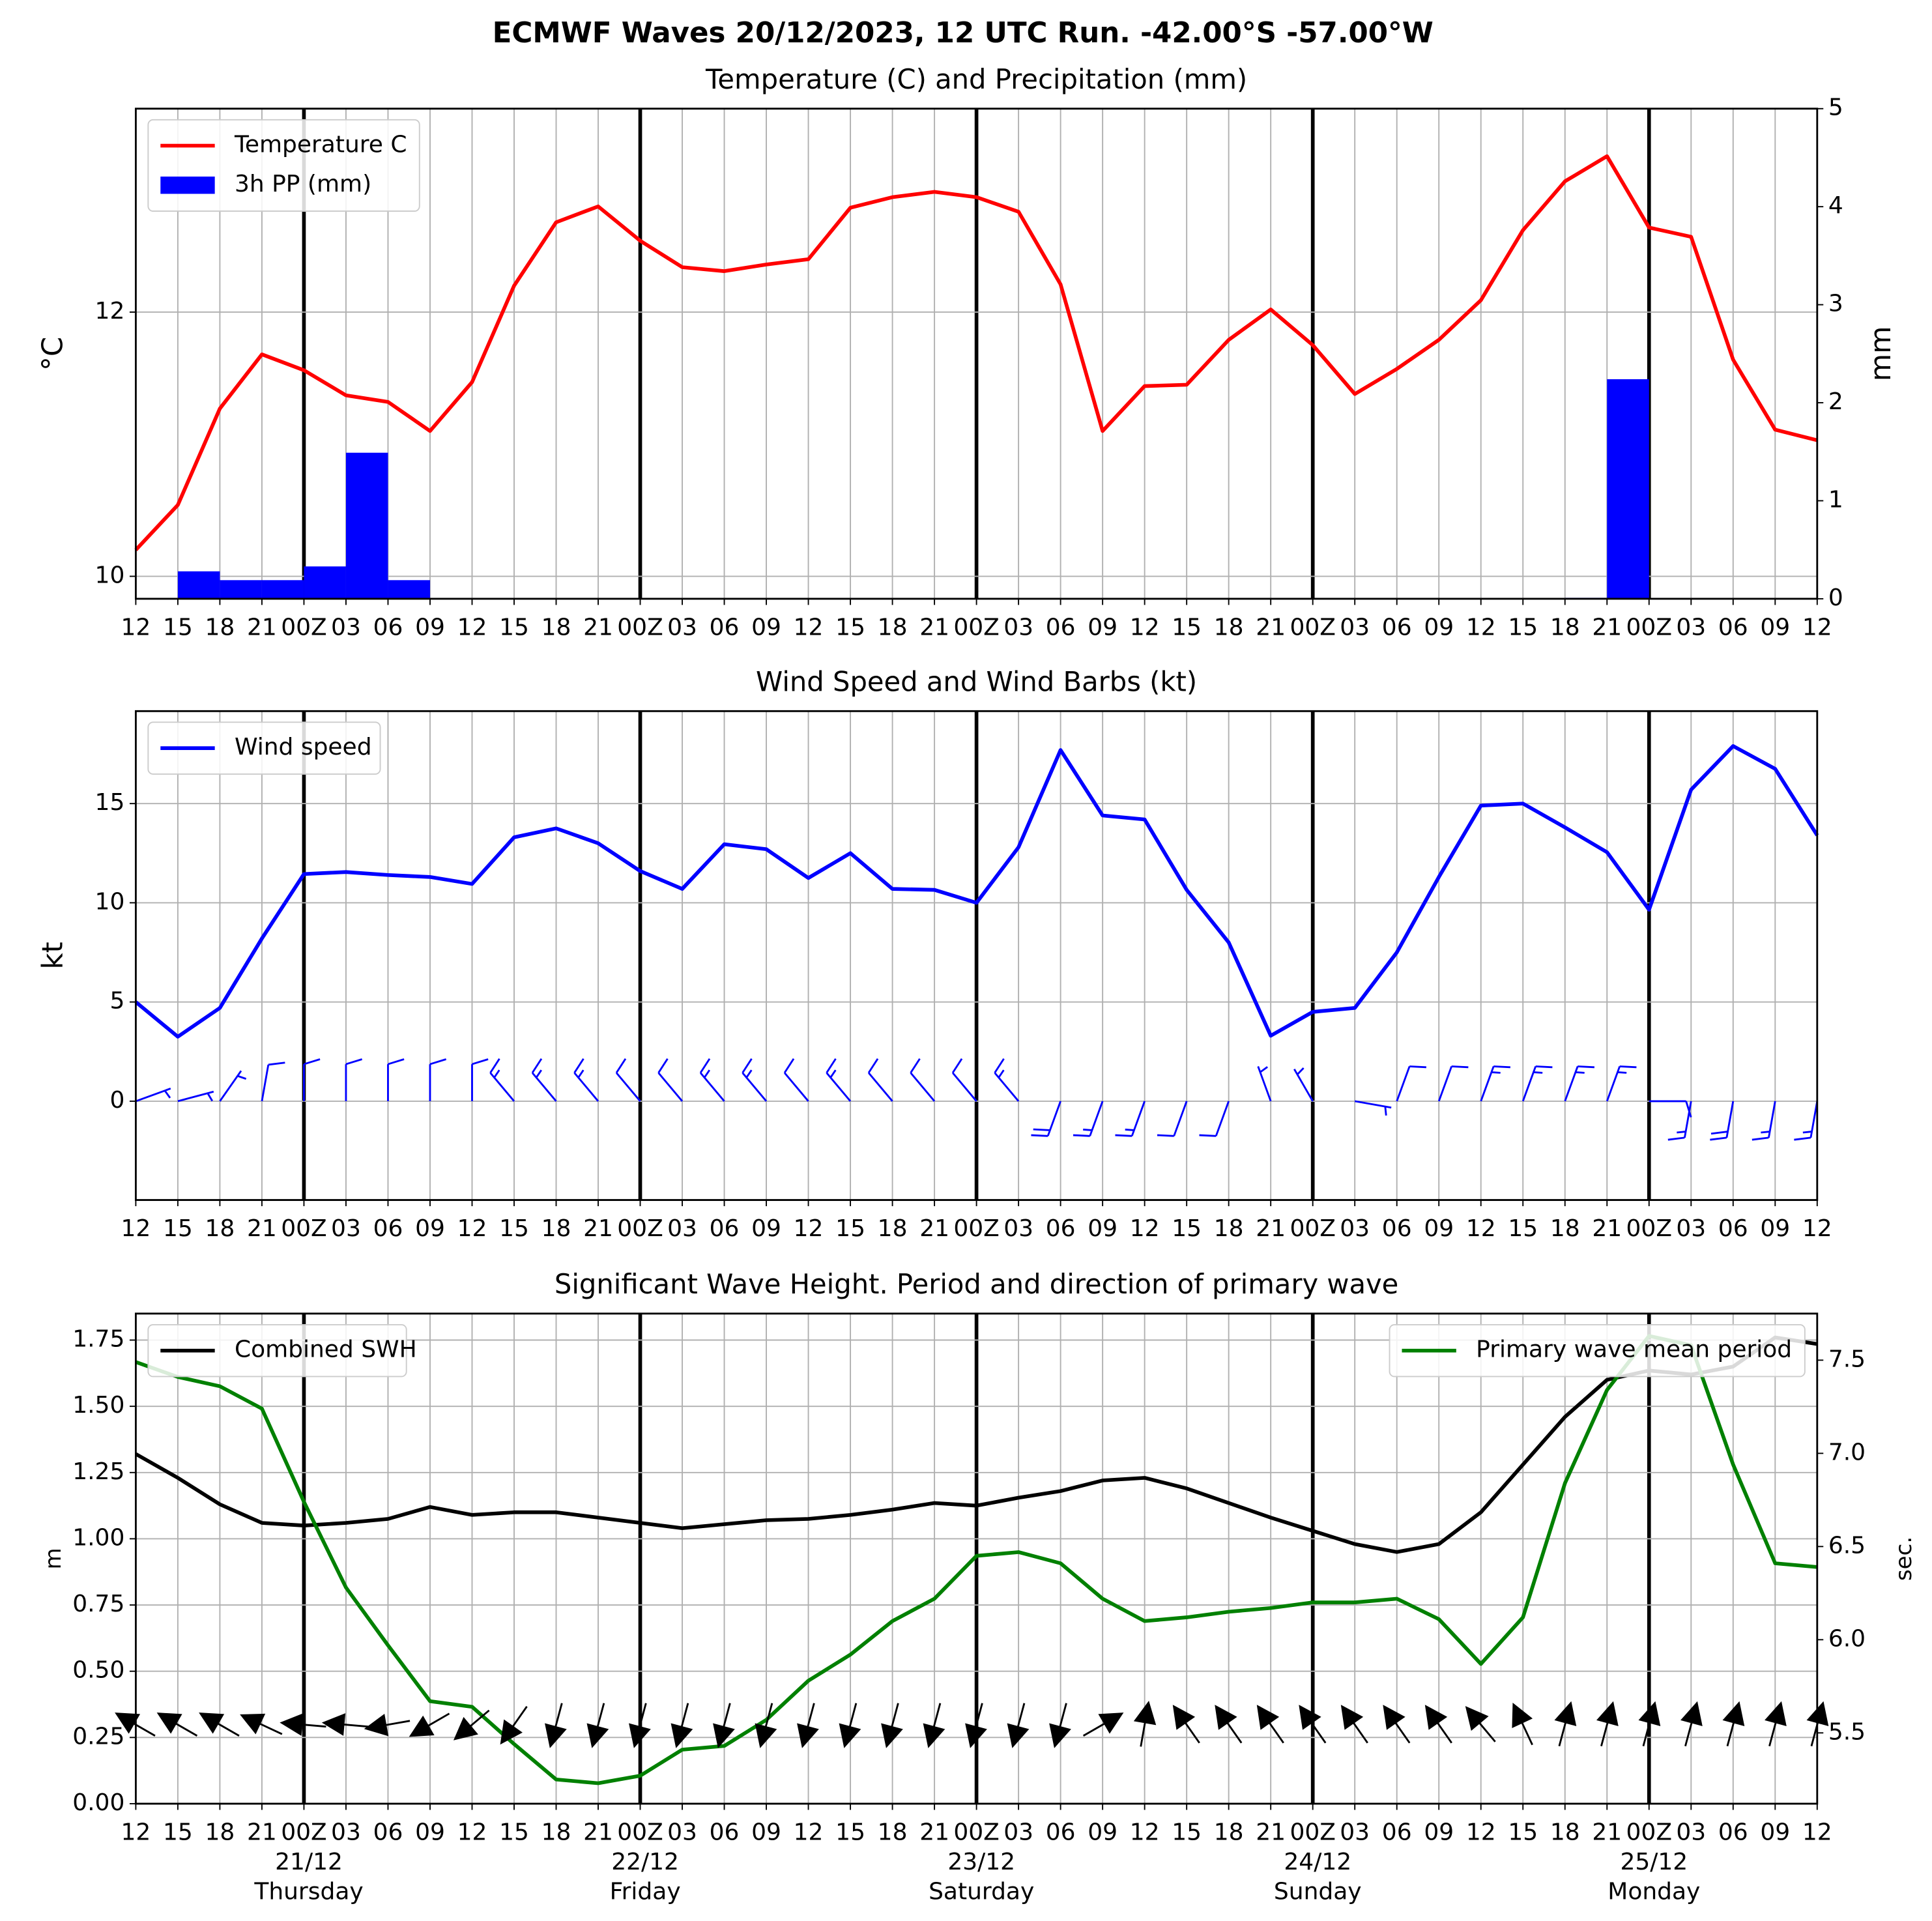 Image resolution: width=1932 pixels, height=1921 pixels. I want to click on y-tick-label: 0, so click(116, 1100).